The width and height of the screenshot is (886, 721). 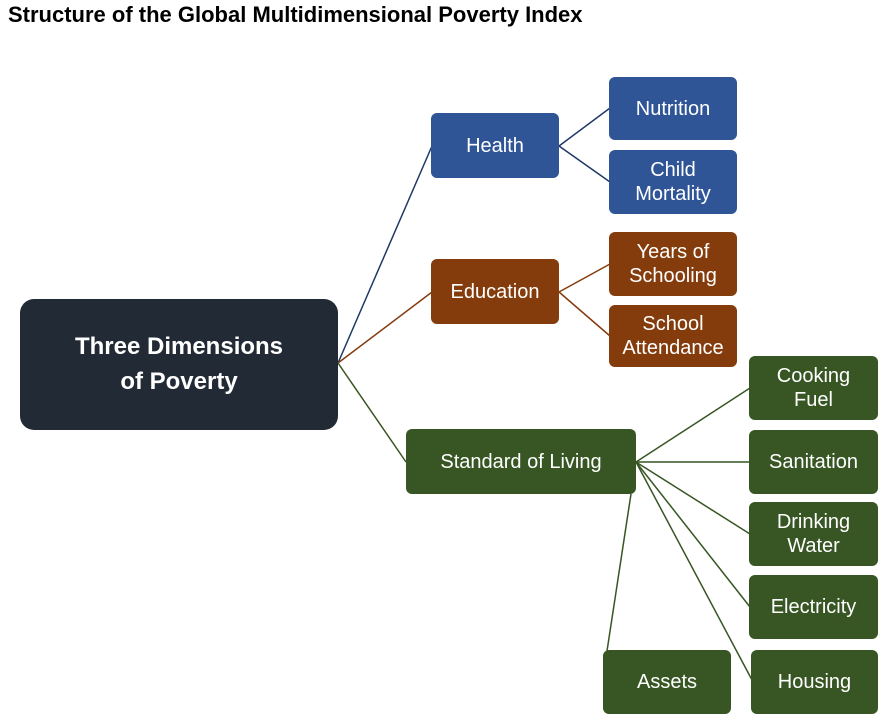 I want to click on indicator-label: Nutrition, so click(x=673, y=108).